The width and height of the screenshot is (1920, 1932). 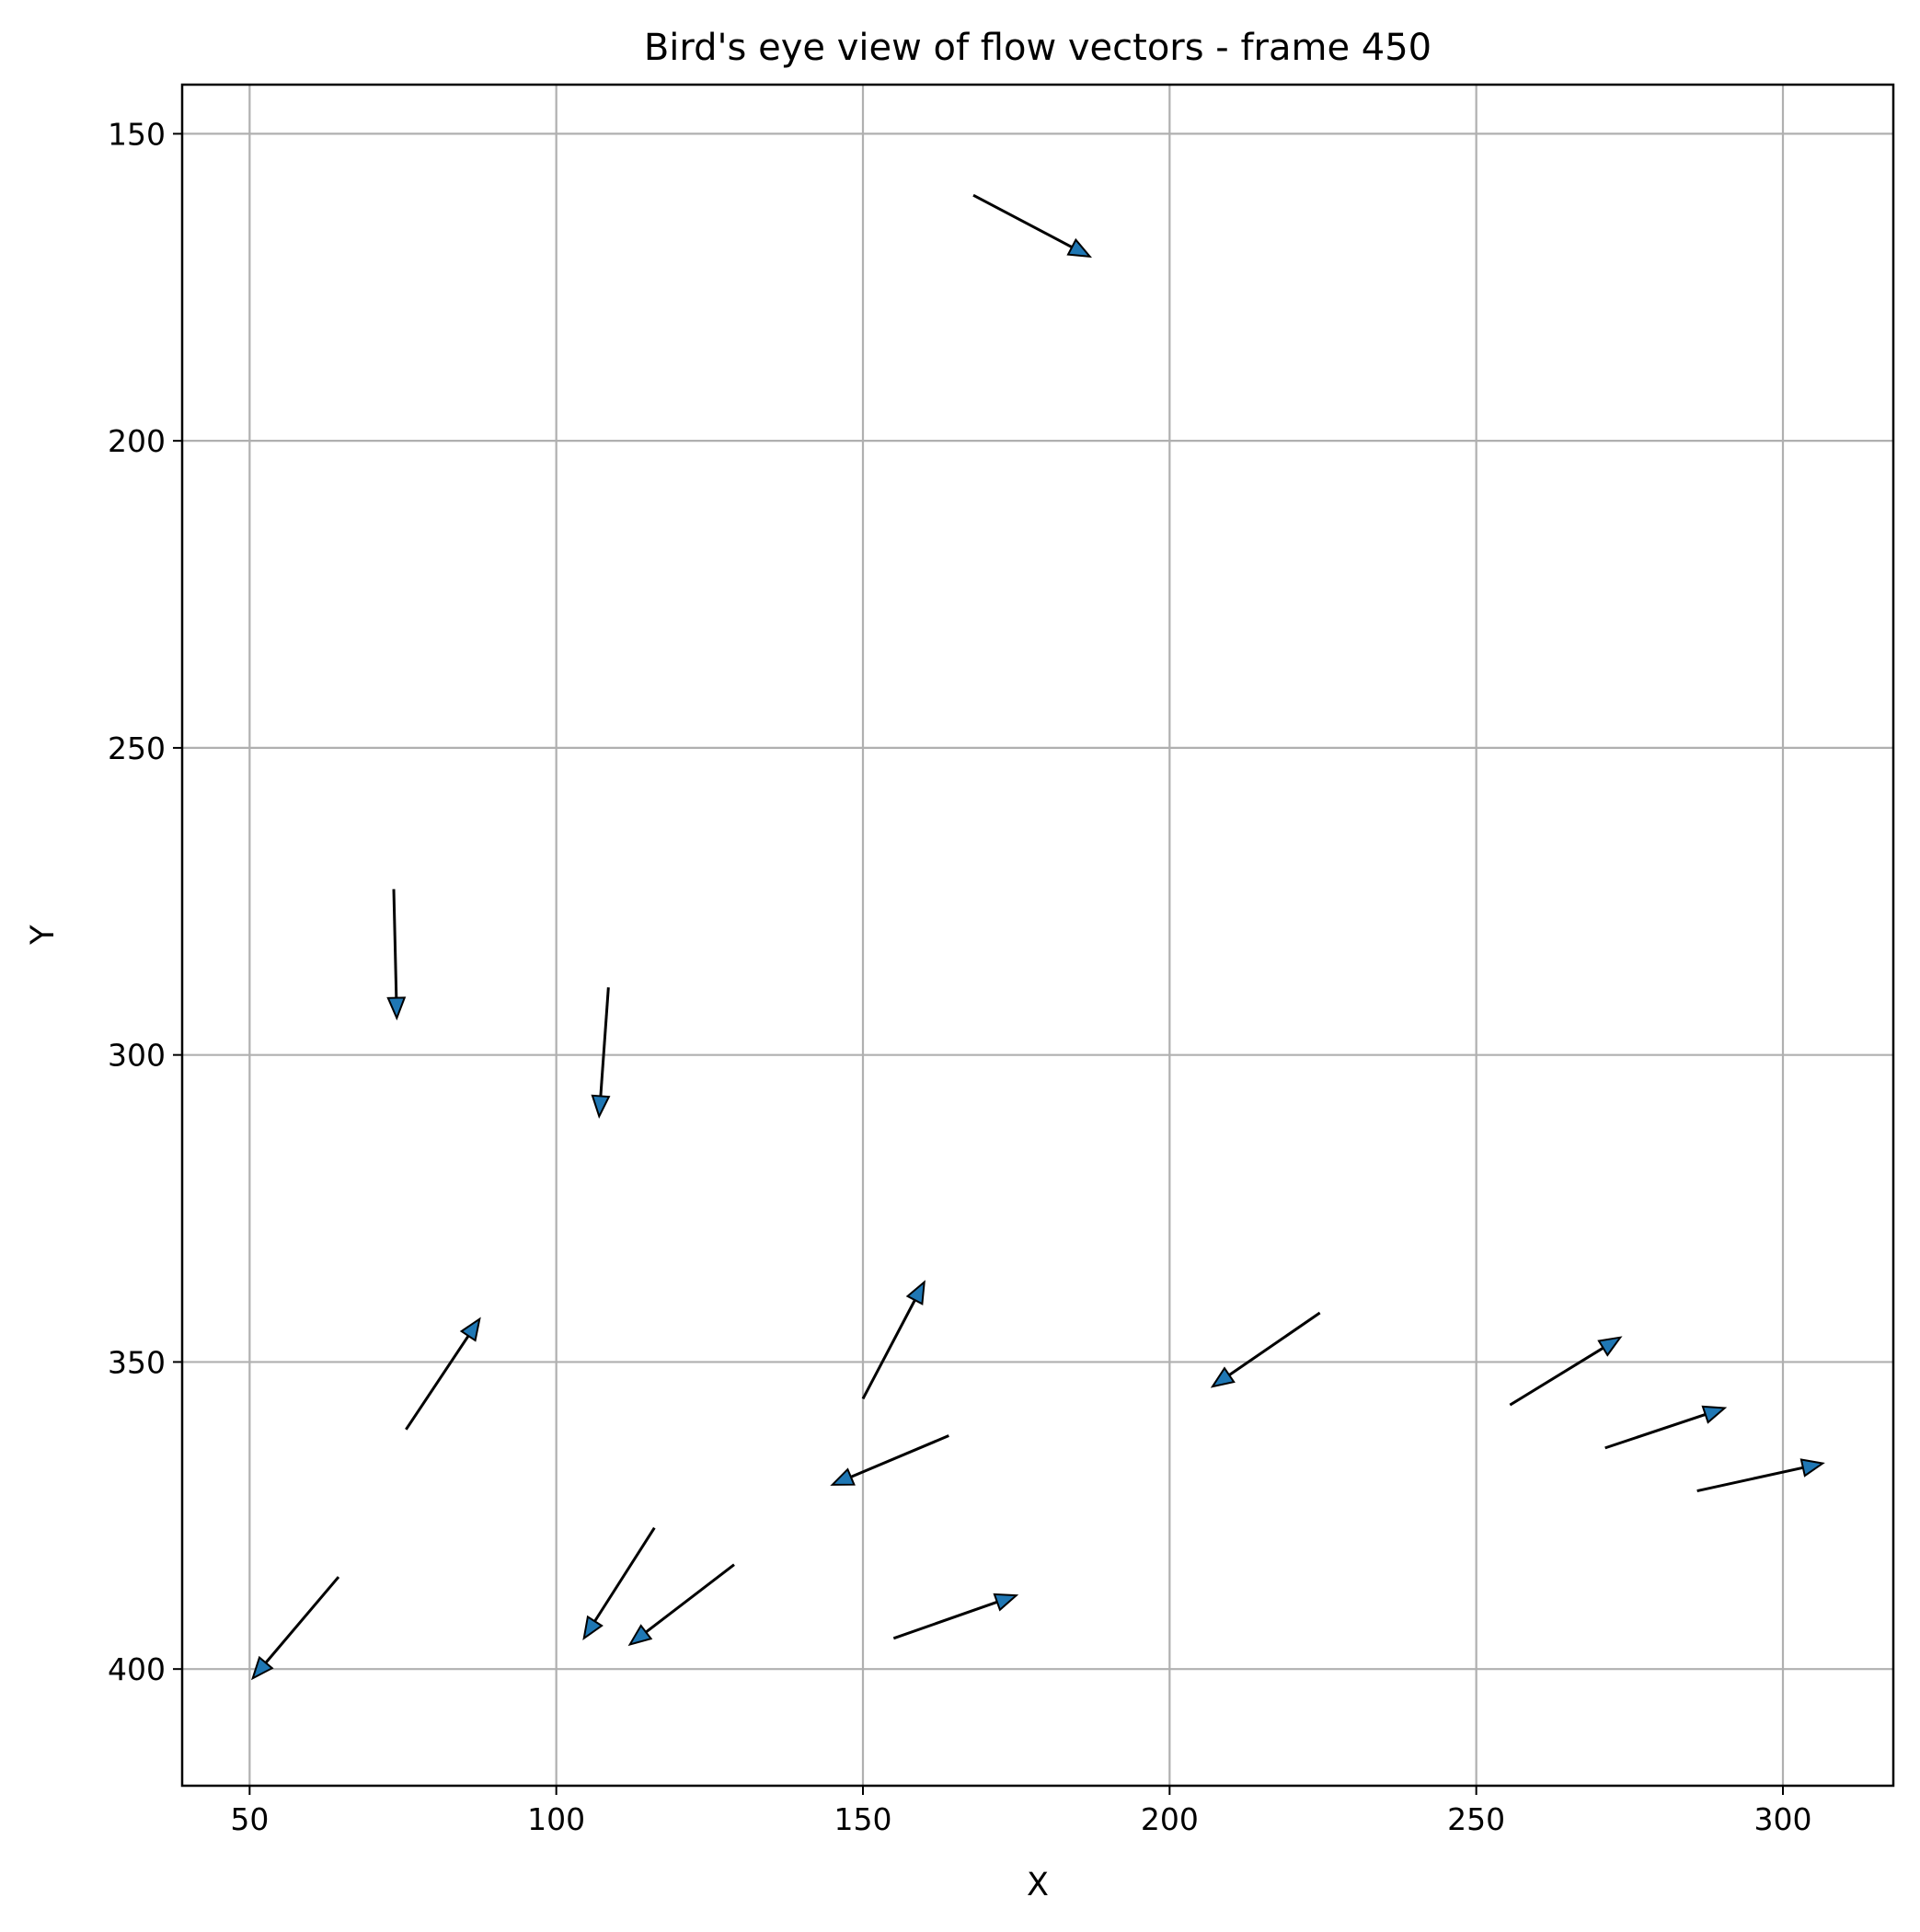 What do you see at coordinates (137, 441) in the screenshot?
I see `y-tick-label-200: 200` at bounding box center [137, 441].